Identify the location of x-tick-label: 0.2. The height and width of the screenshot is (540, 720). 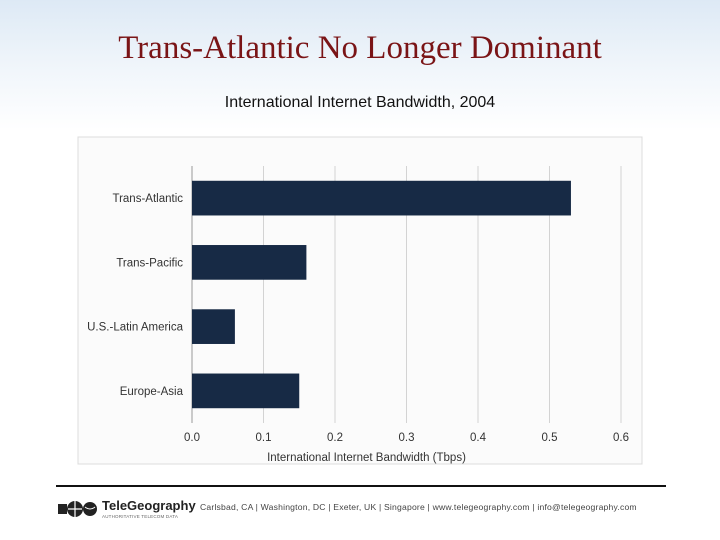
(335, 438).